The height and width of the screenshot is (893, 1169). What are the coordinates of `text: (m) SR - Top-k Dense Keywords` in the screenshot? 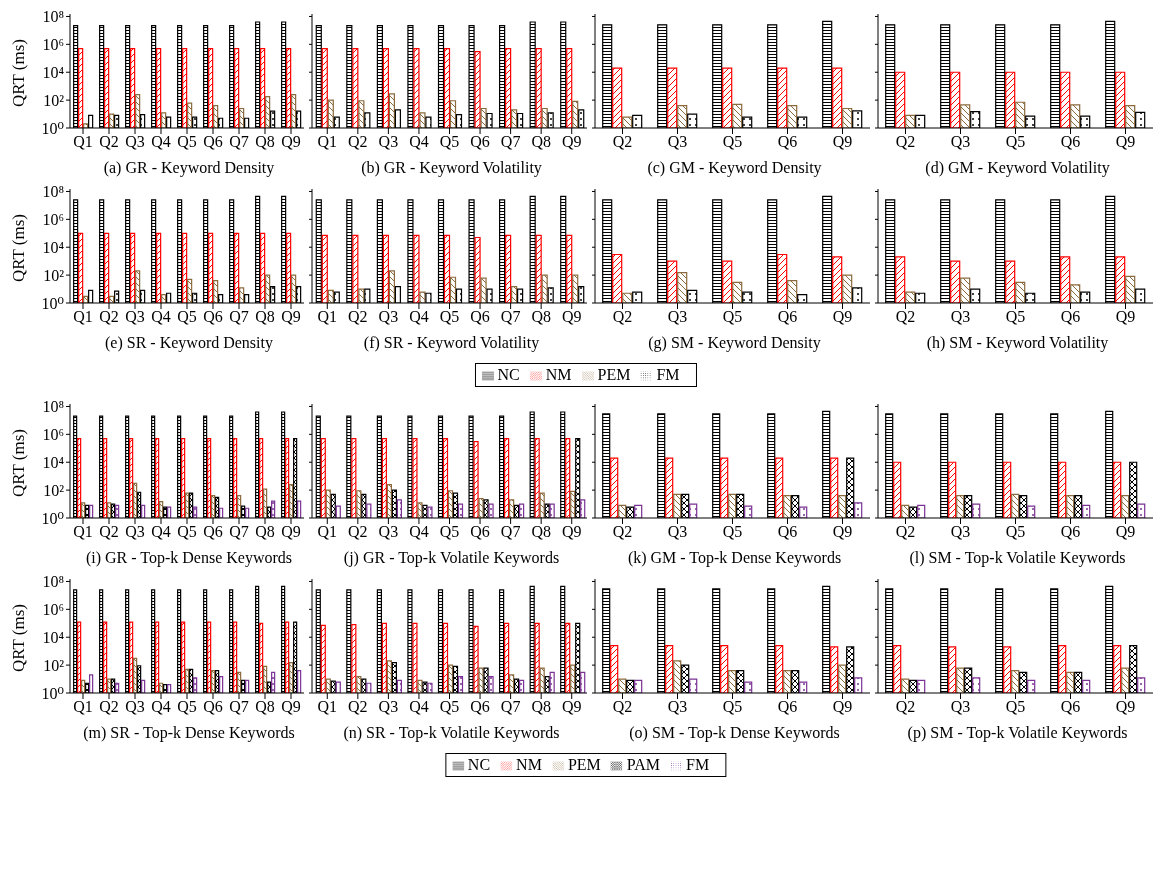 It's located at (189, 732).